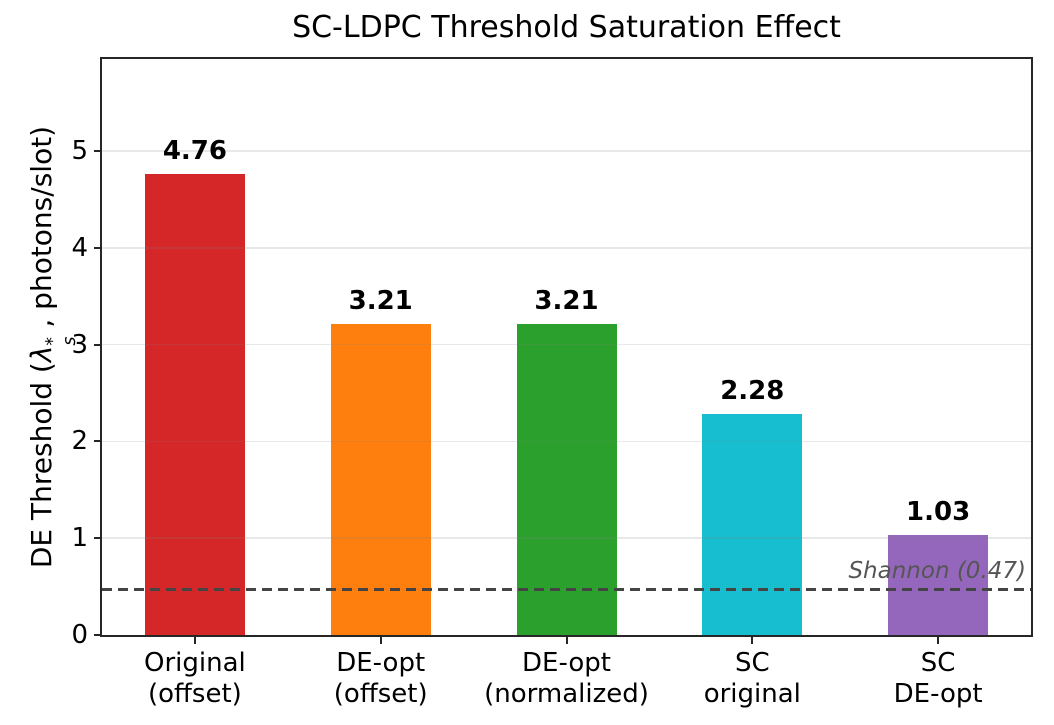 This screenshot has height=725, width=1054. I want to click on x-tick-label: SC DE-opt, so click(938, 679).